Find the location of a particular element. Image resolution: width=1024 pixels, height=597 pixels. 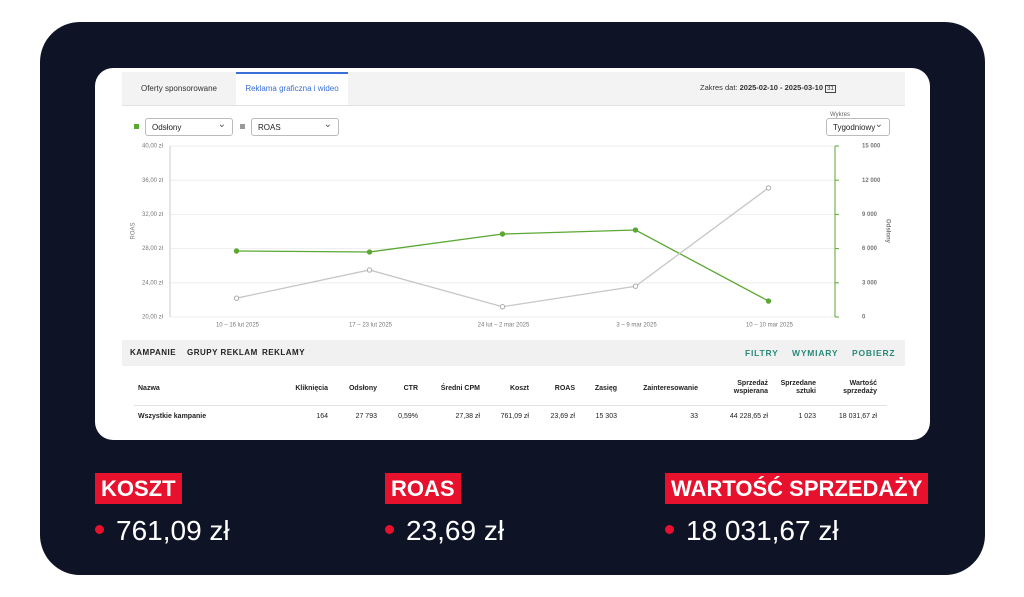

subtab: GRUPY REKLAM is located at coordinates (222, 352).